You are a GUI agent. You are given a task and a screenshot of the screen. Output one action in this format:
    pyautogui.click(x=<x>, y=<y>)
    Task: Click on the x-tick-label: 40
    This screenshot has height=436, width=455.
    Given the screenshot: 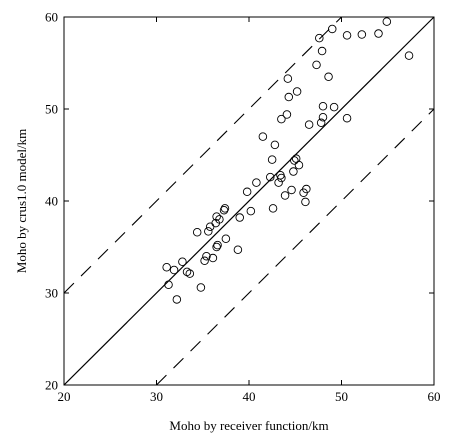 What is the action you would take?
    pyautogui.click(x=249, y=396)
    